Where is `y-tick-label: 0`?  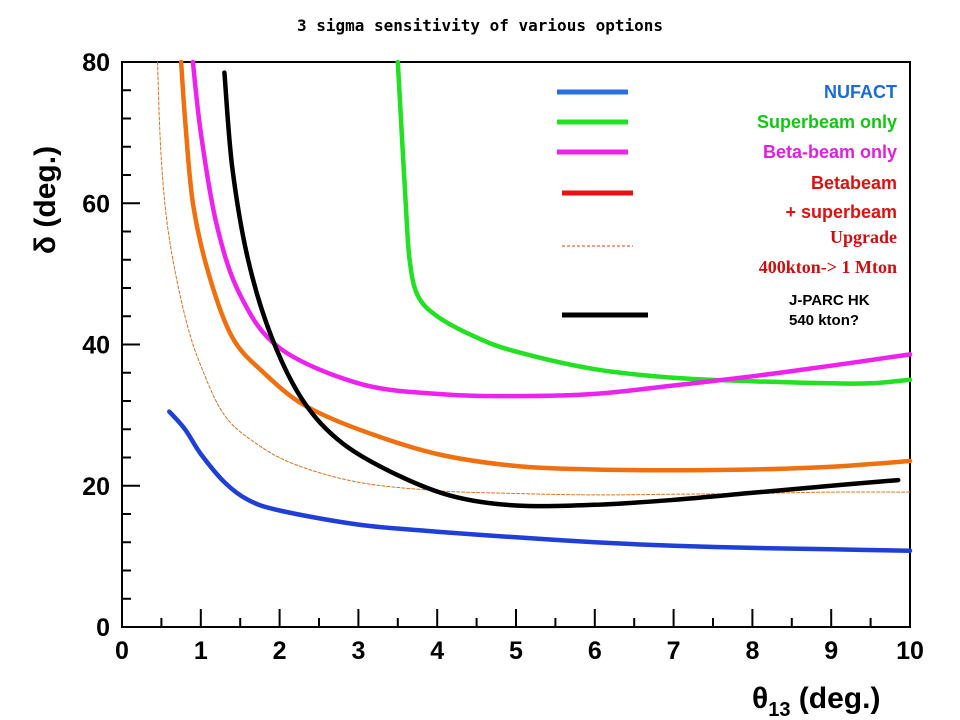
y-tick-label: 0 is located at coordinates (103, 628).